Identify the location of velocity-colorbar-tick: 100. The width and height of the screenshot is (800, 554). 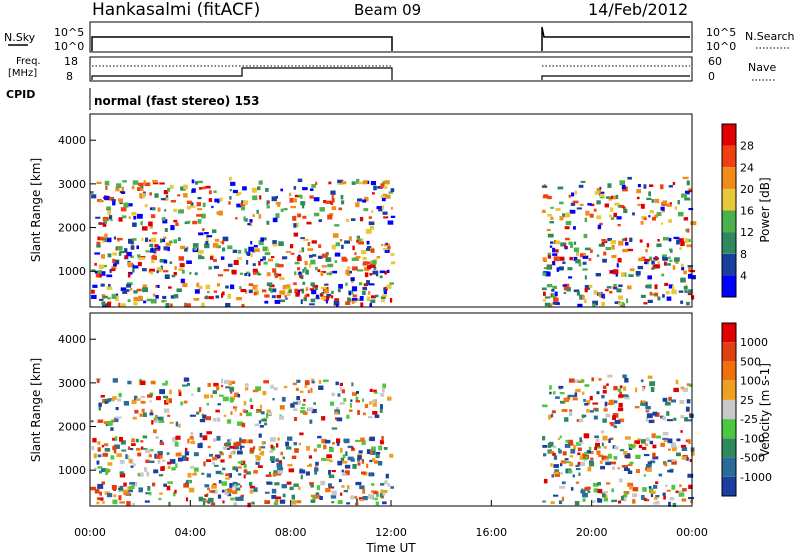
(750, 381).